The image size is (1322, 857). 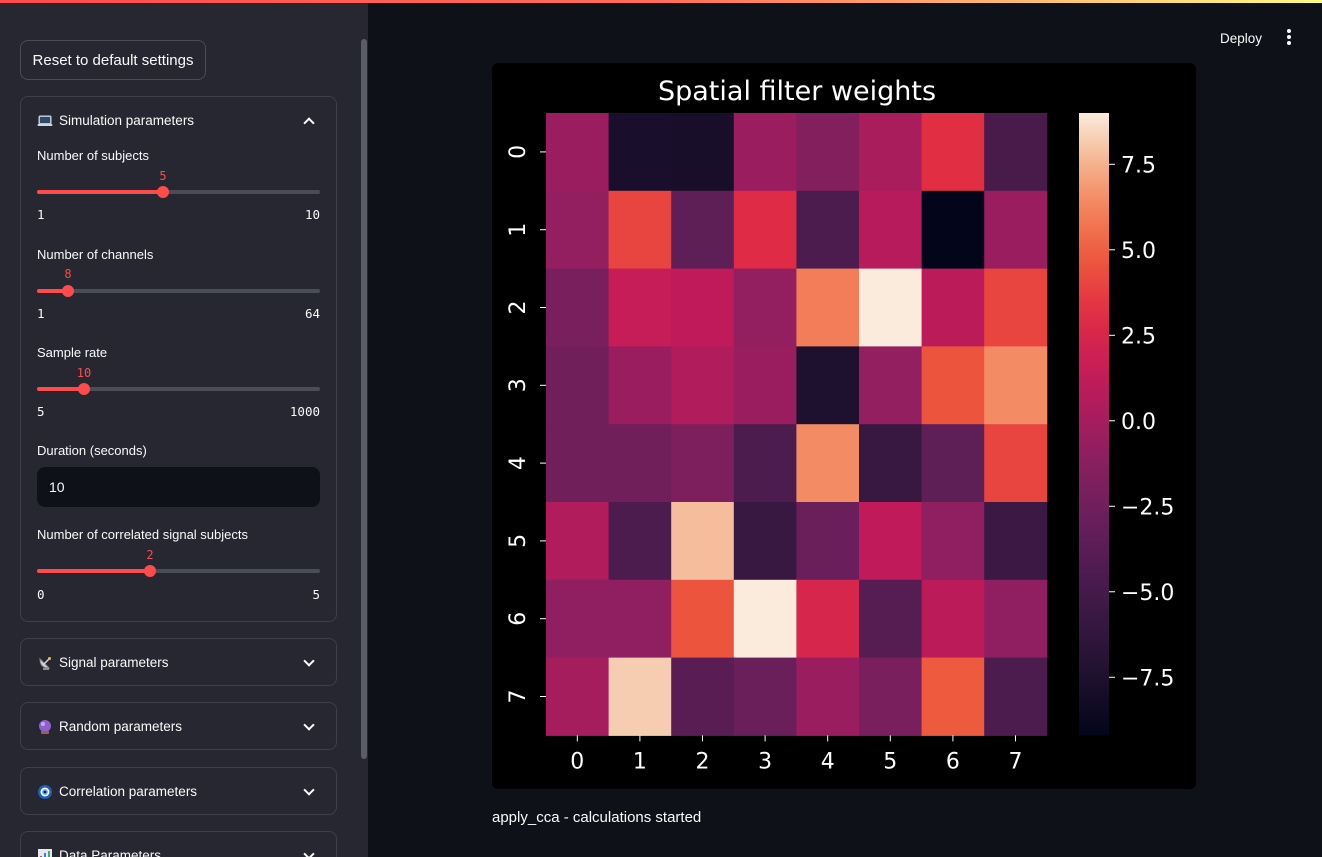 What do you see at coordinates (178, 487) in the screenshot?
I see `duration-input` at bounding box center [178, 487].